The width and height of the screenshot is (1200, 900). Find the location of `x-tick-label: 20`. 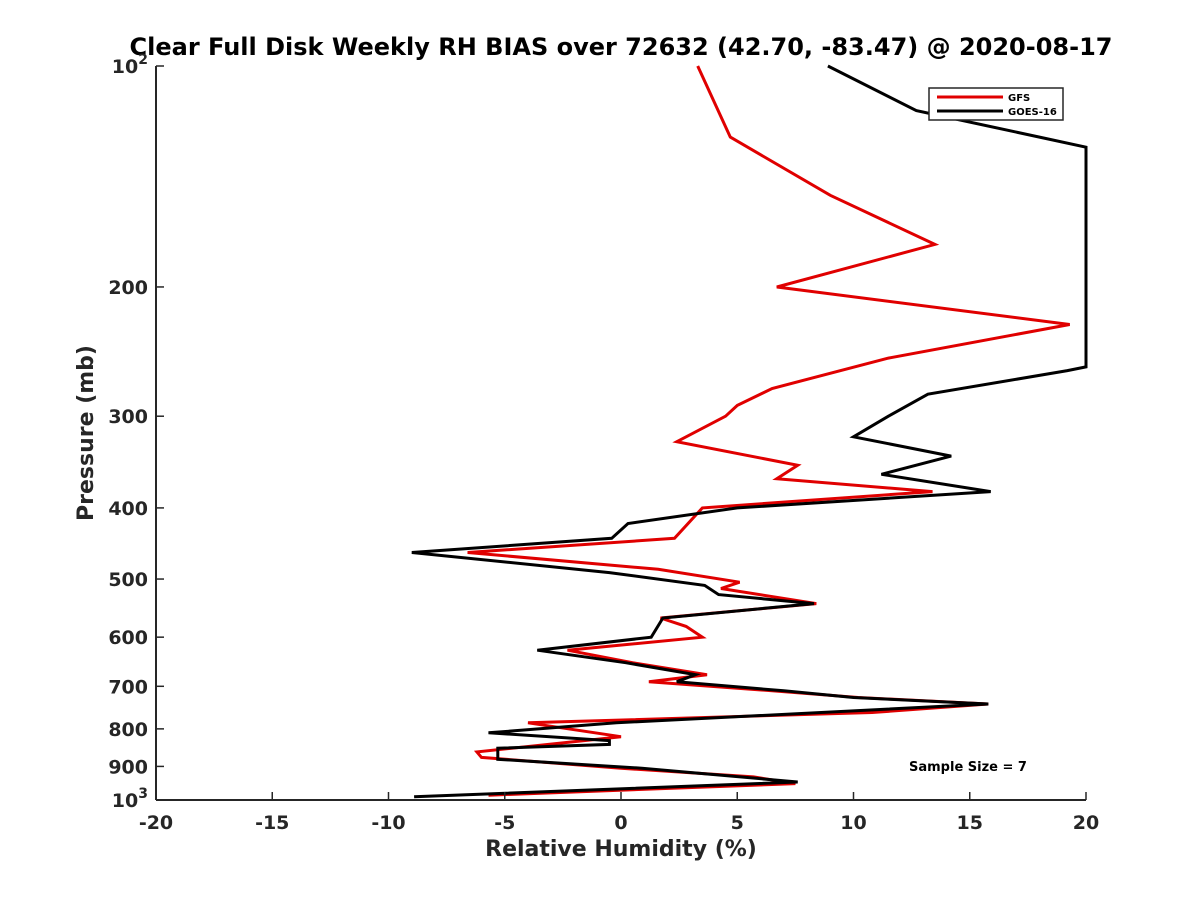

x-tick-label: 20 is located at coordinates (1086, 823).